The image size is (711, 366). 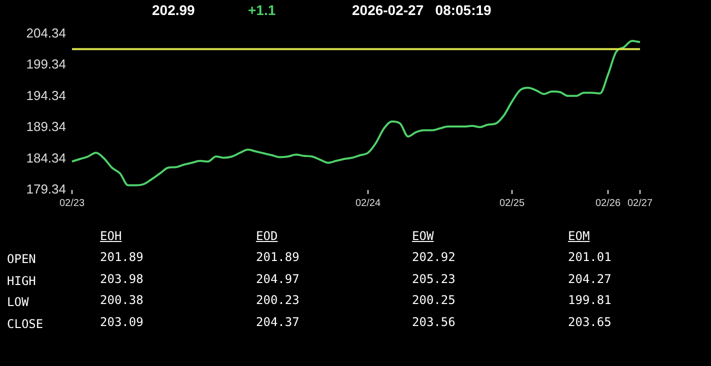 What do you see at coordinates (173, 10) in the screenshot?
I see `text: 202.99` at bounding box center [173, 10].